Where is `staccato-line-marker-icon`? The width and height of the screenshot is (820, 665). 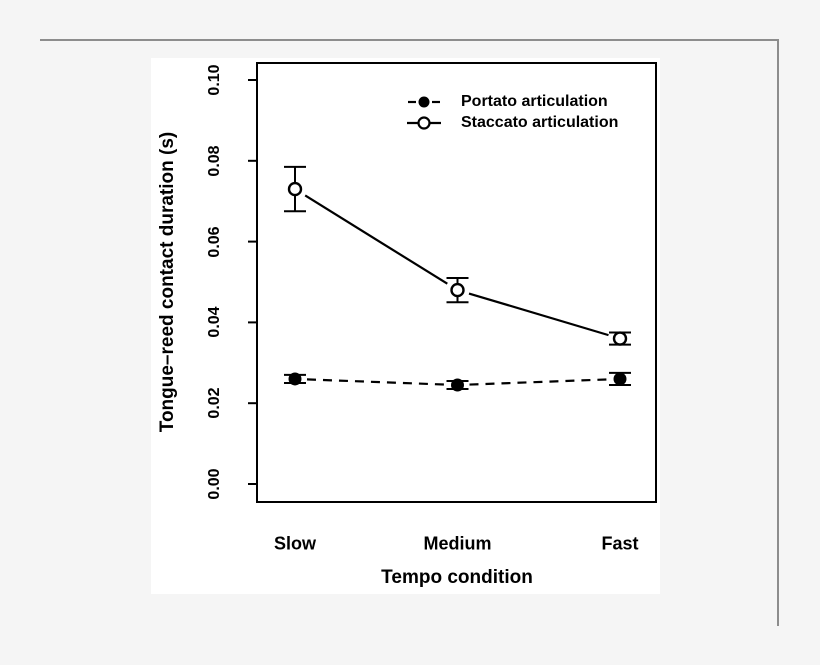
staccato-line-marker-icon is located at coordinates (424, 122).